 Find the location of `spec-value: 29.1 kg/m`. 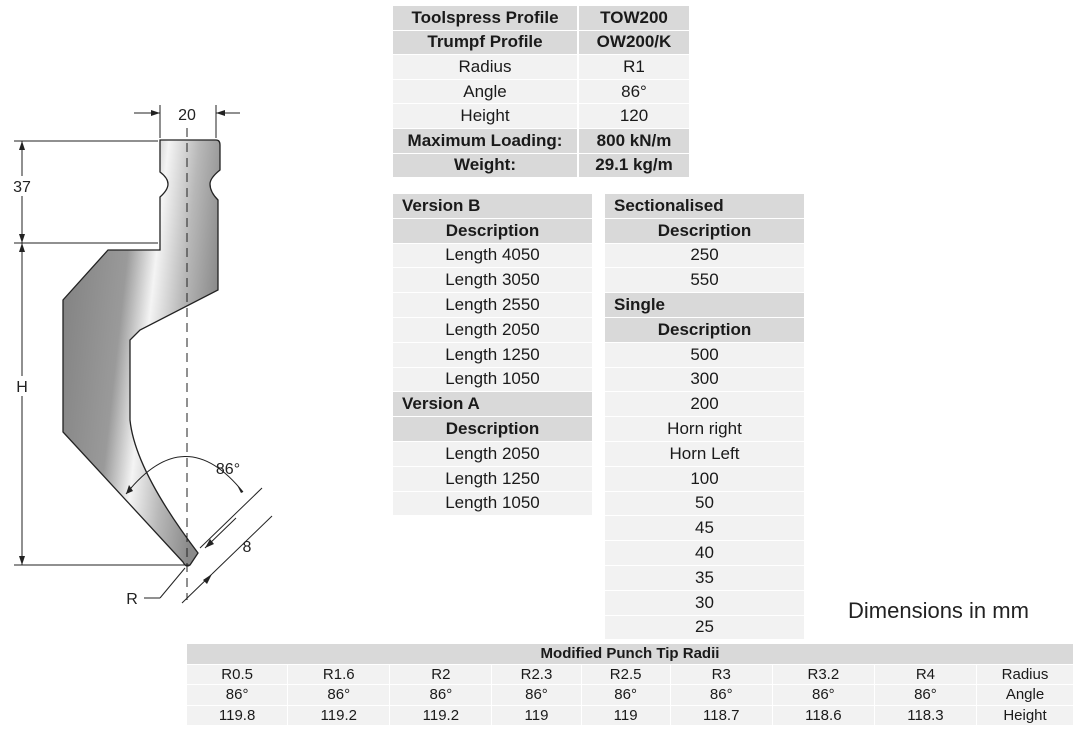

spec-value: 29.1 kg/m is located at coordinates (634, 166).